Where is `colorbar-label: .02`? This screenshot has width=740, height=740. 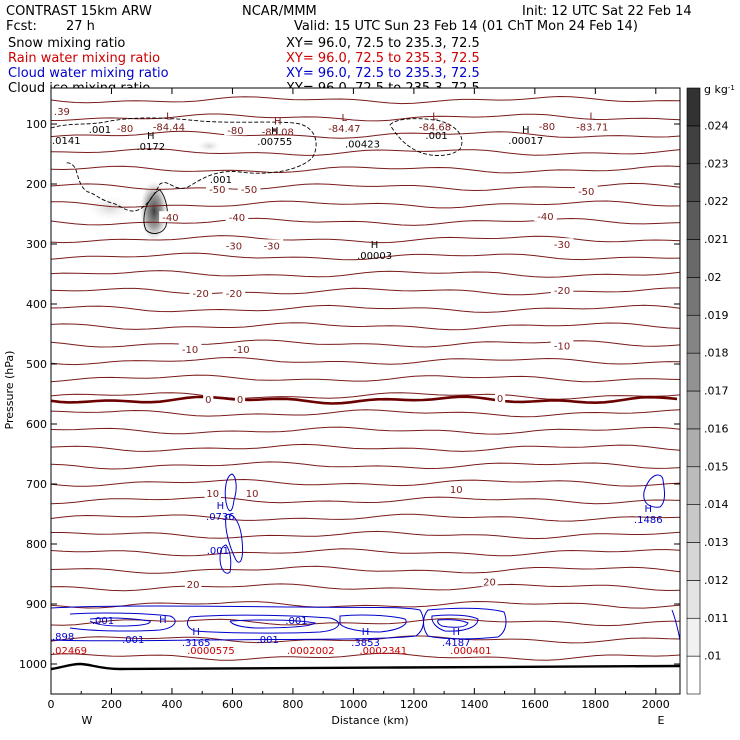 colorbar-label: .02 is located at coordinates (713, 277).